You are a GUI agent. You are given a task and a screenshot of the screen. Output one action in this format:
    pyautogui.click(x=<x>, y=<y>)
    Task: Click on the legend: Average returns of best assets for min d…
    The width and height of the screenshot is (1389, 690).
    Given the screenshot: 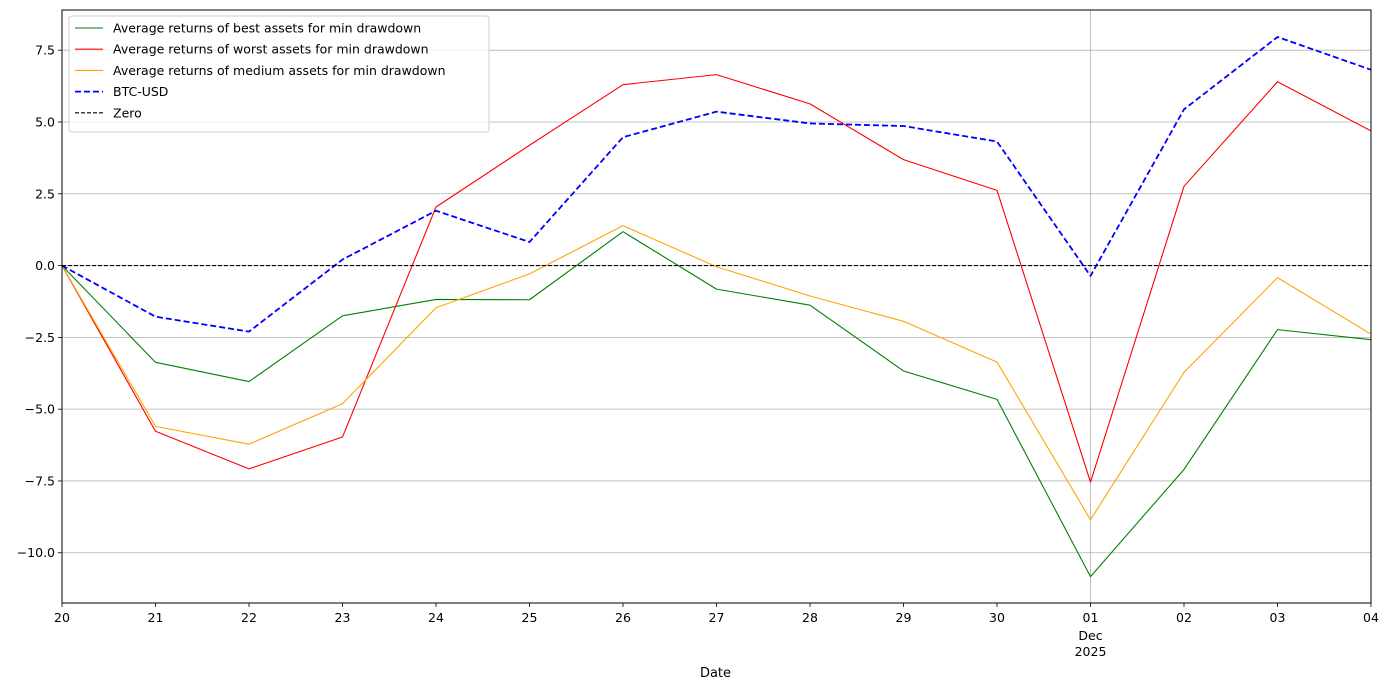 What is the action you would take?
    pyautogui.click(x=279, y=74)
    